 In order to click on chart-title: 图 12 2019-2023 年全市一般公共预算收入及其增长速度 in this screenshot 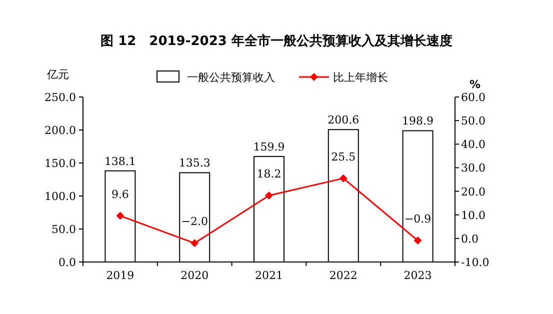, I will do `click(276, 41)`.